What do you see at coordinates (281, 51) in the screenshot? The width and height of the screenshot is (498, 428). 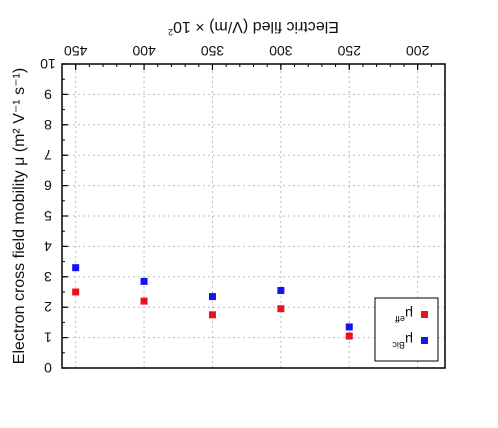 I see `x-tick-label: 300` at bounding box center [281, 51].